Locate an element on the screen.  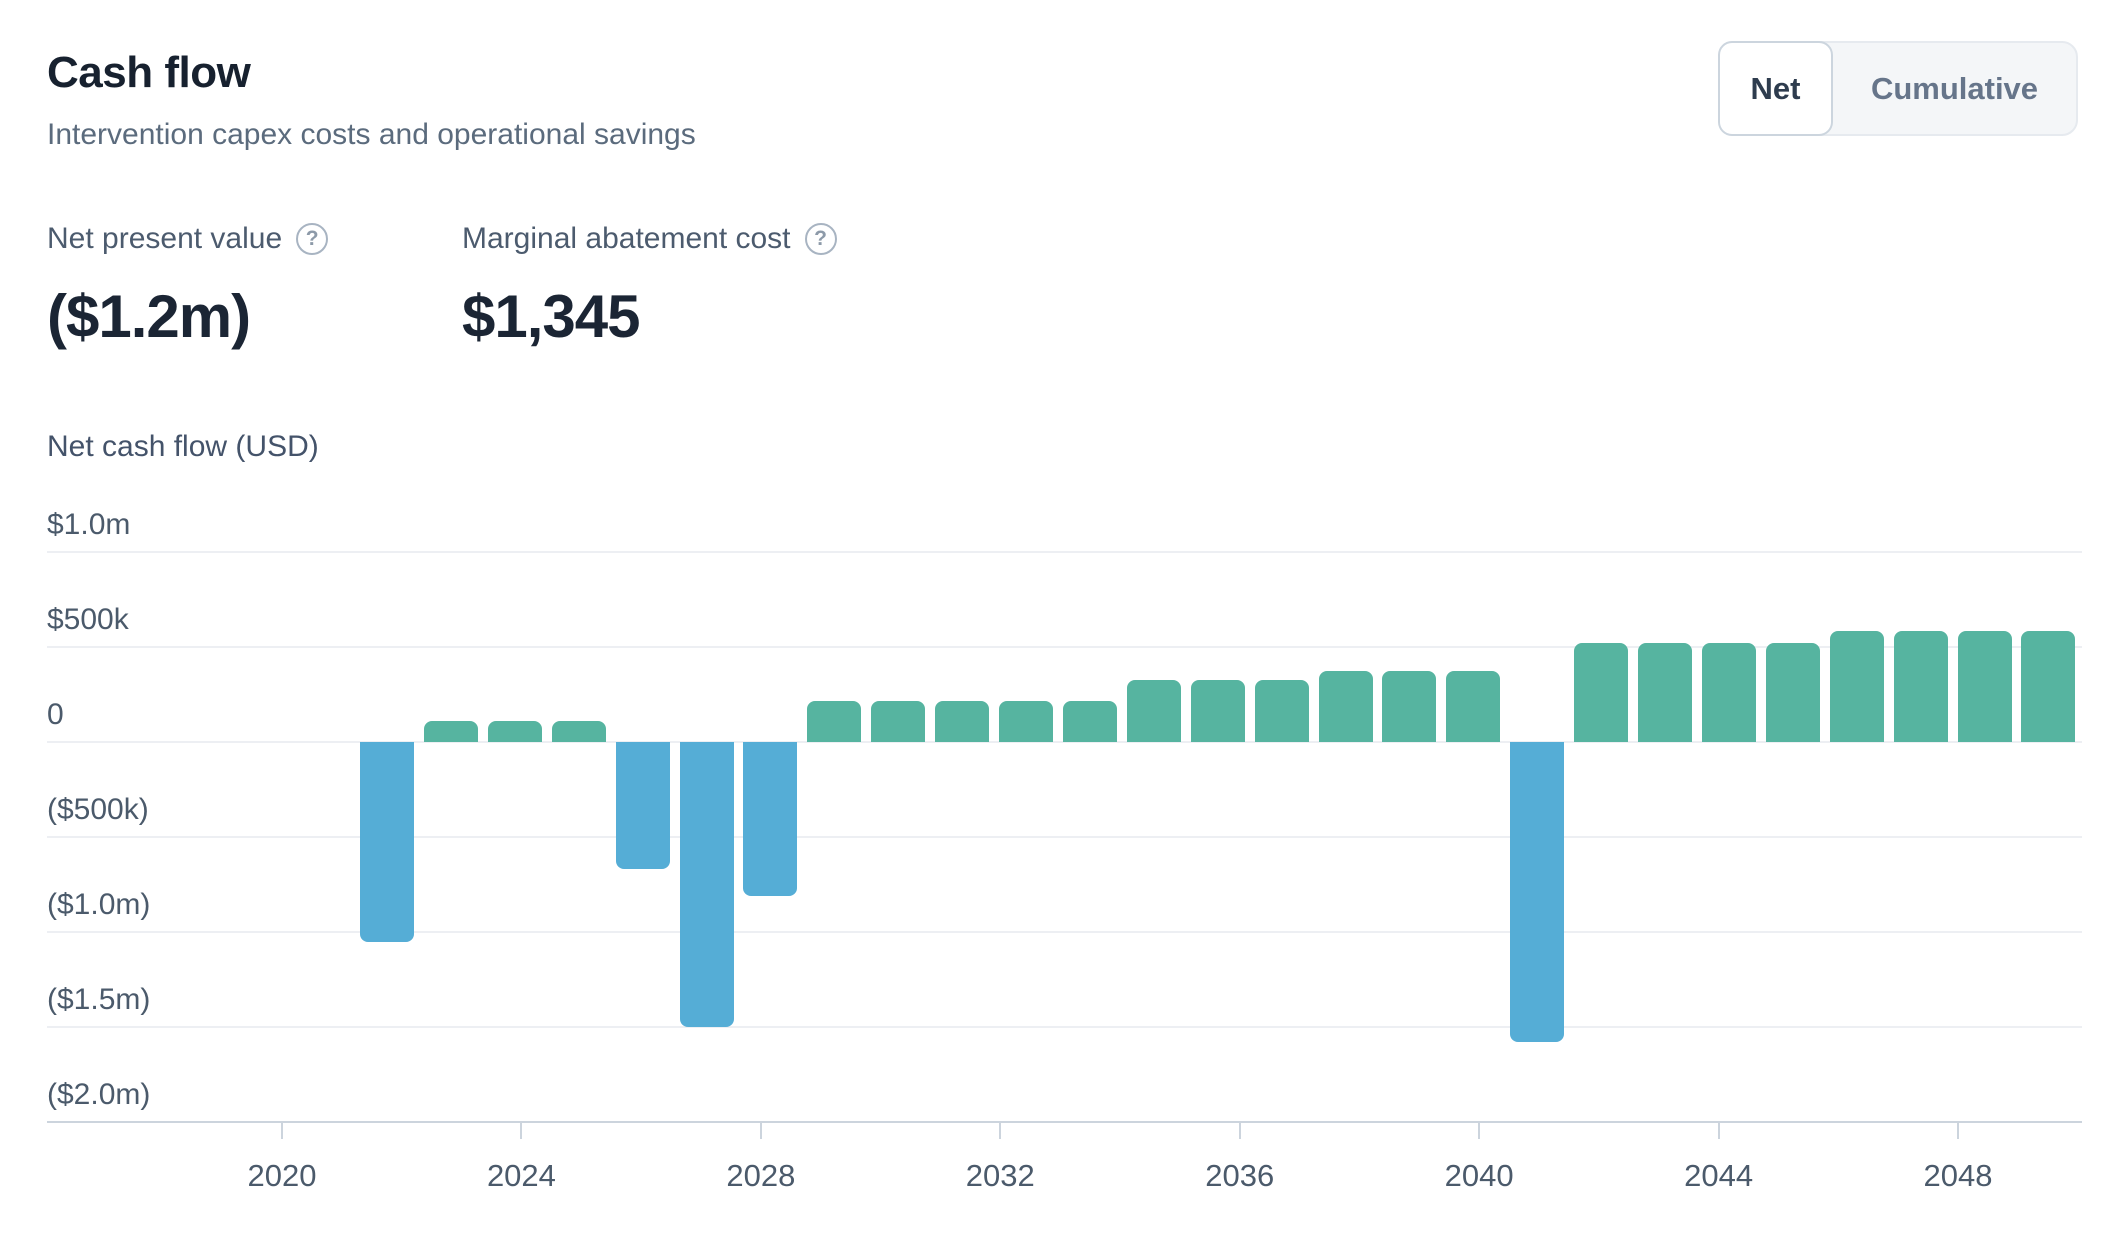
chart-bar-2041 is located at coordinates (1601, 692).